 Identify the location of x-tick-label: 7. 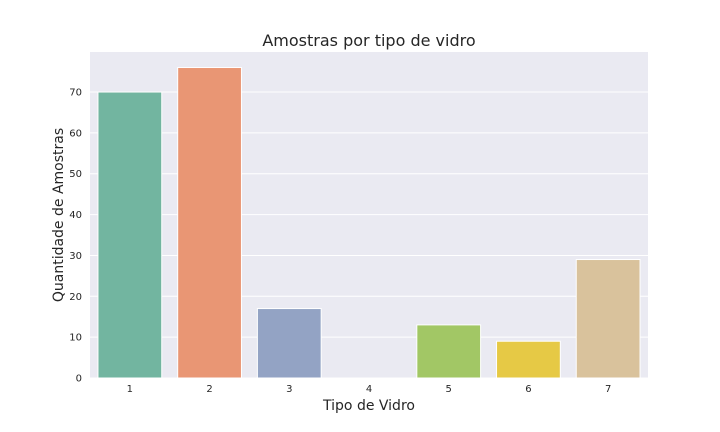
(608, 389).